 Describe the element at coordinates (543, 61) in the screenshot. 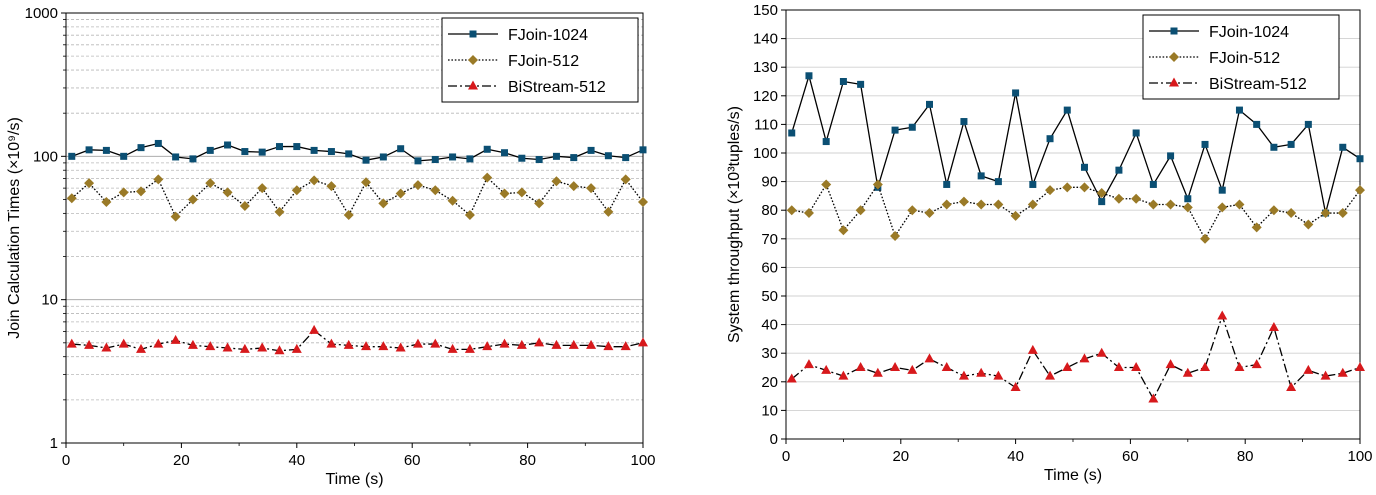

I see `legend-label-FJoin-512: FJoin-512` at that location.